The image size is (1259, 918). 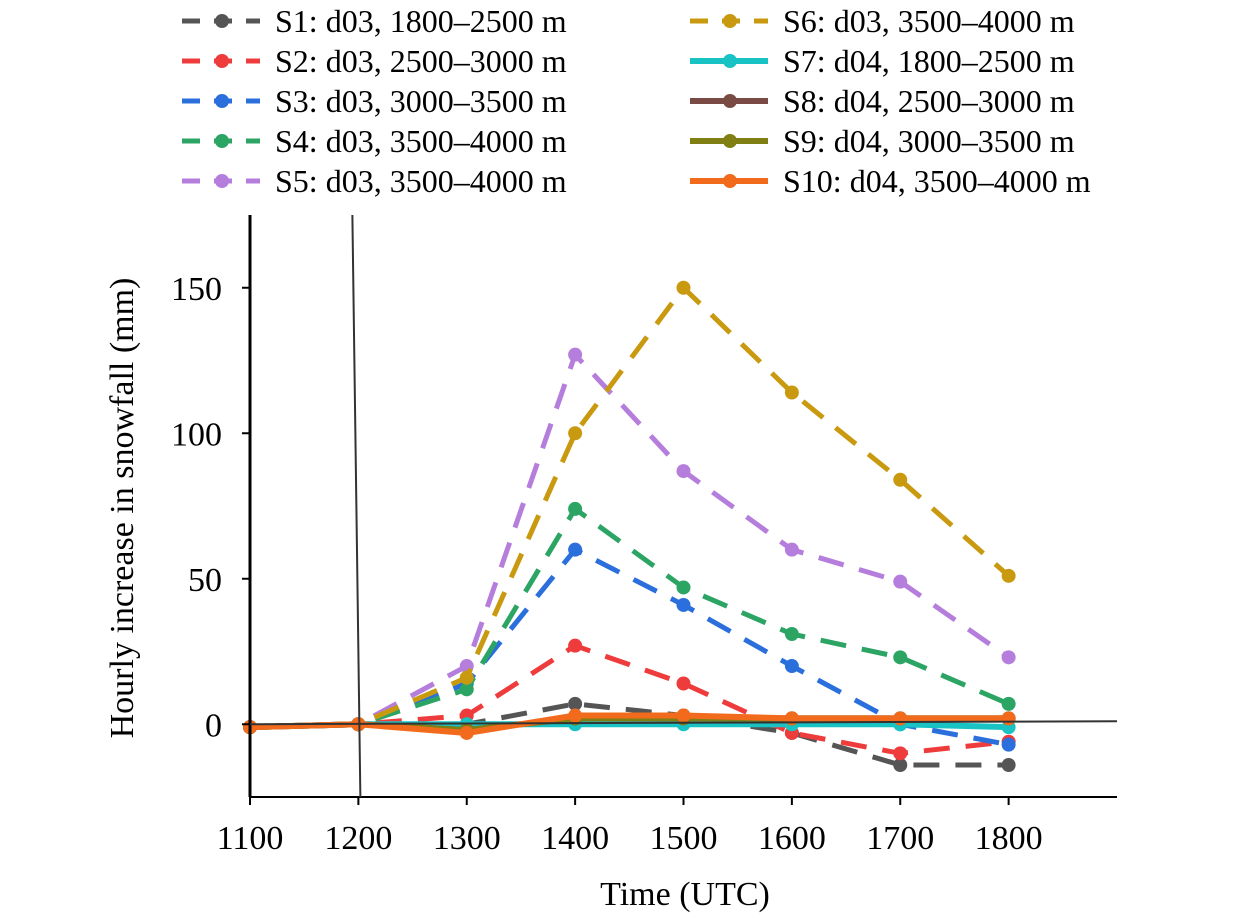 I want to click on x-tick-label: 1700, so click(x=900, y=838).